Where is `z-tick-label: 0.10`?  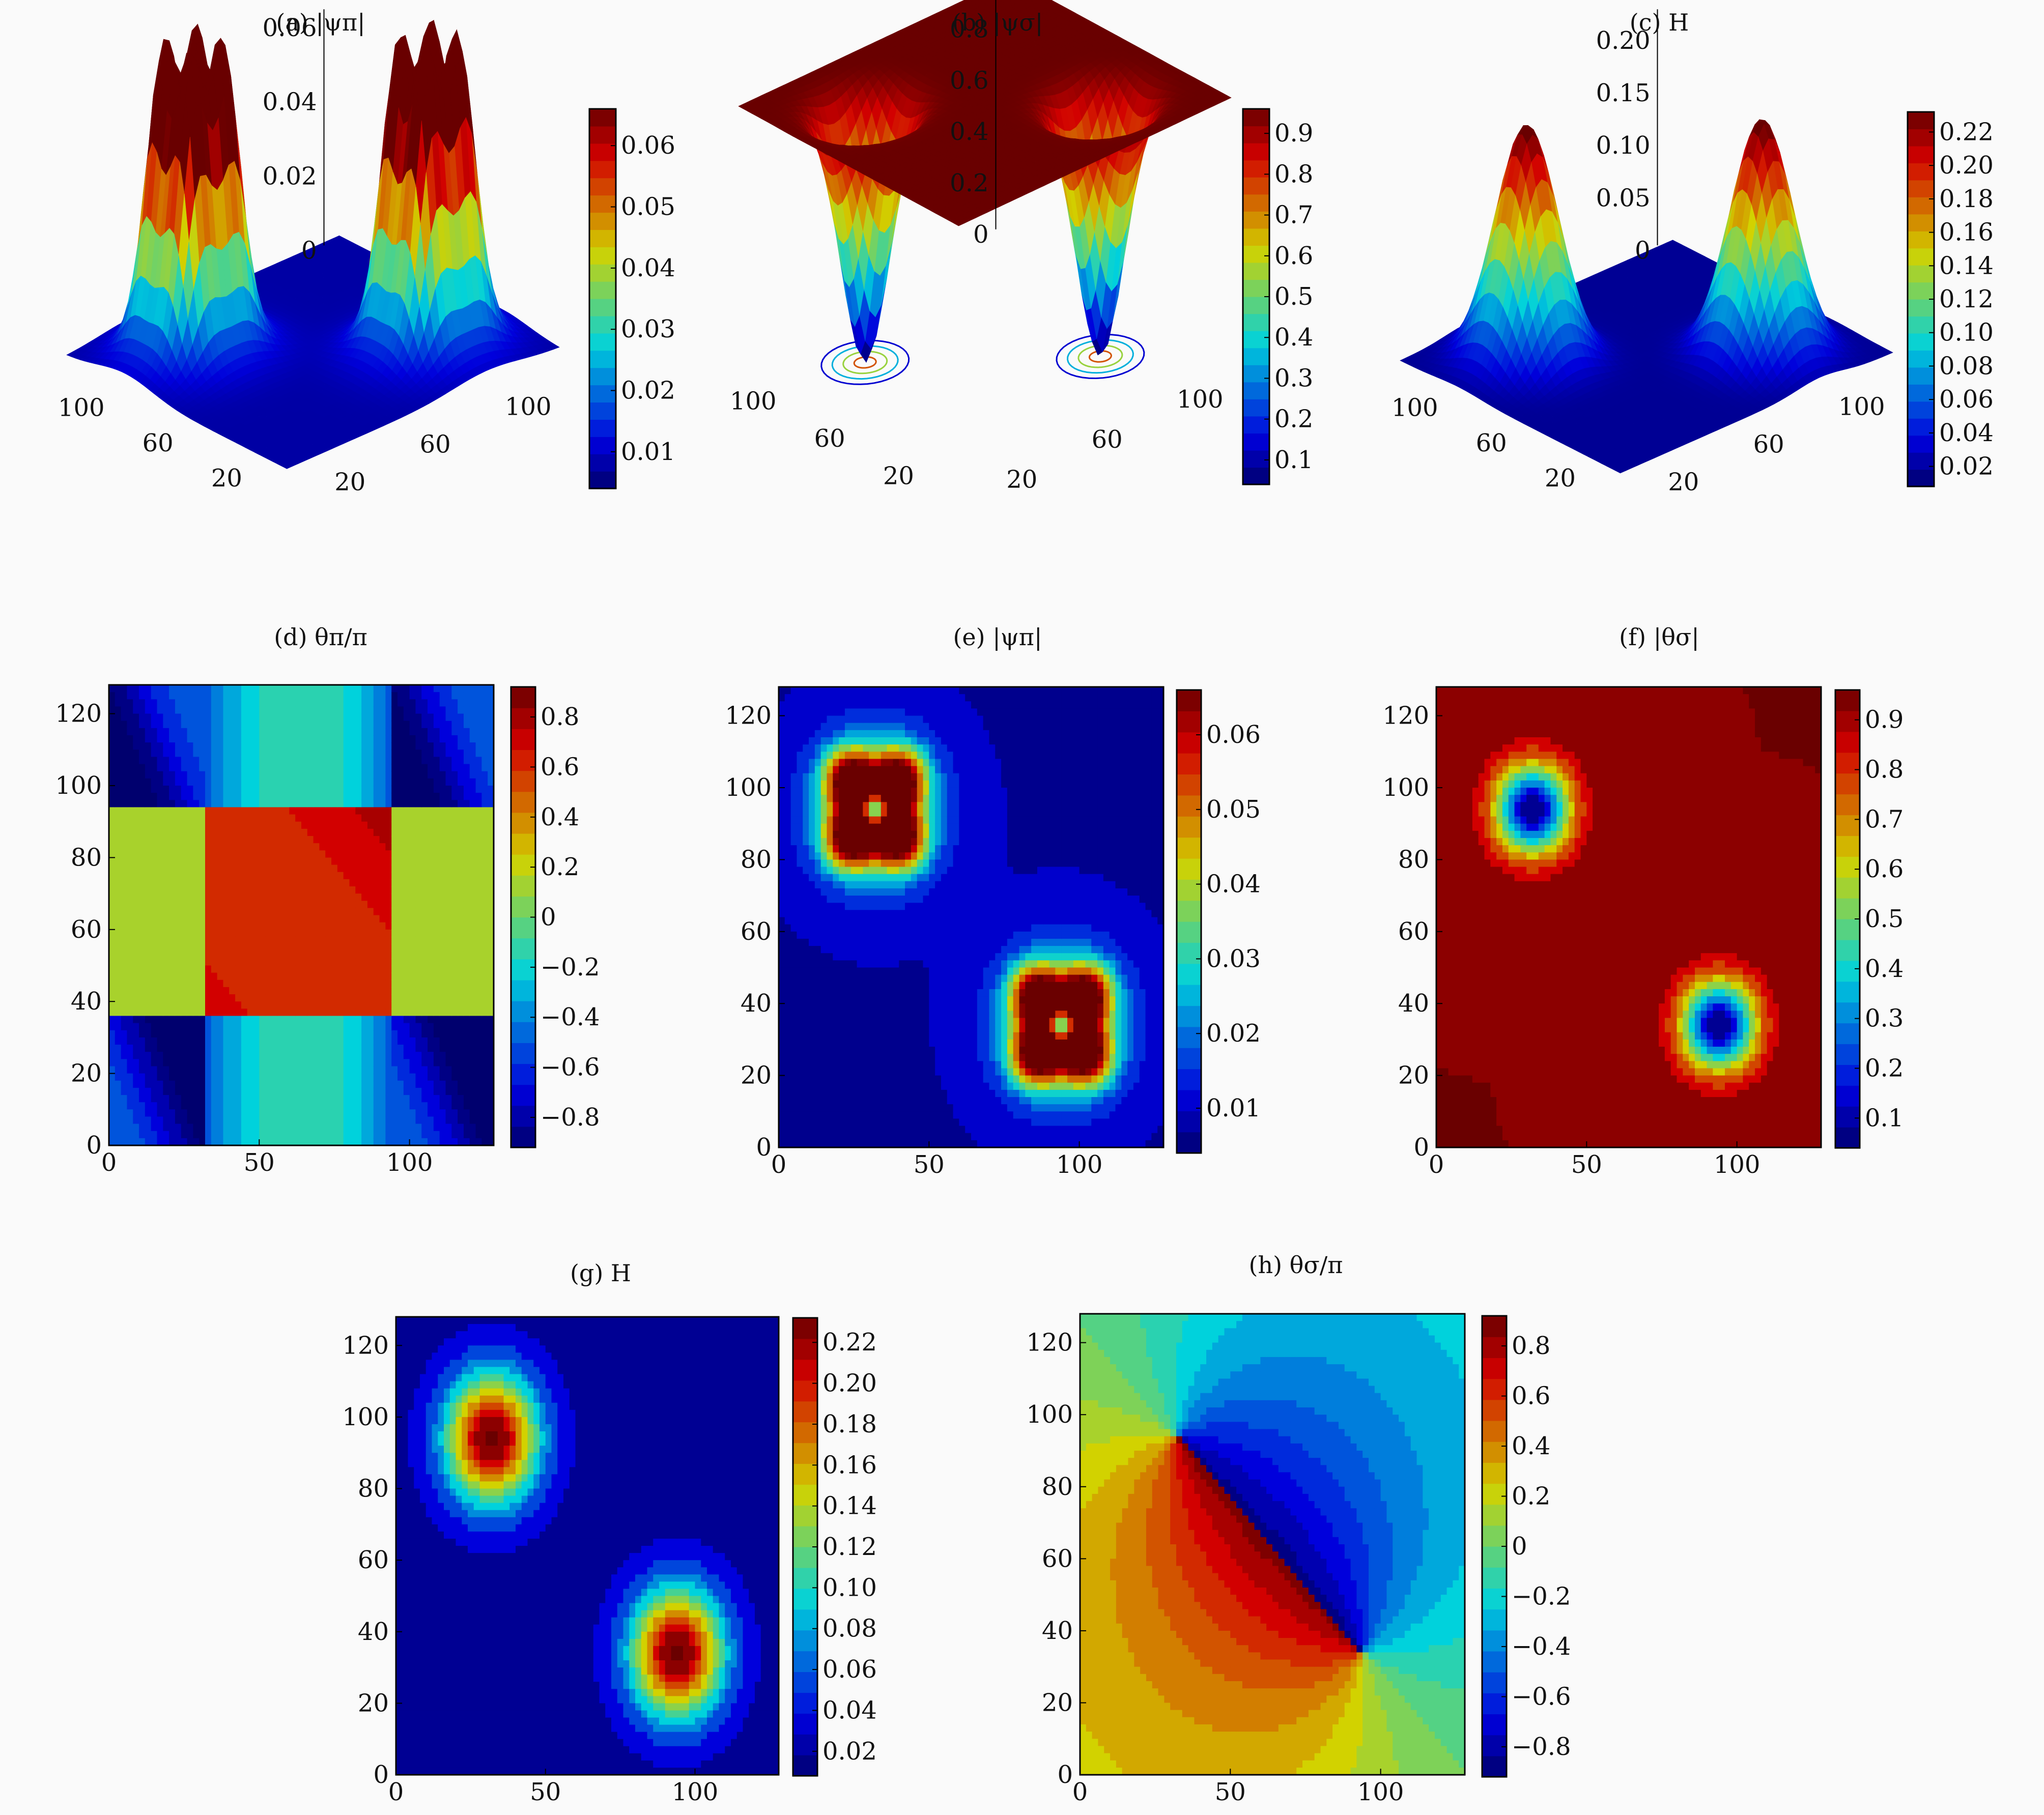
z-tick-label: 0.10 is located at coordinates (1623, 145).